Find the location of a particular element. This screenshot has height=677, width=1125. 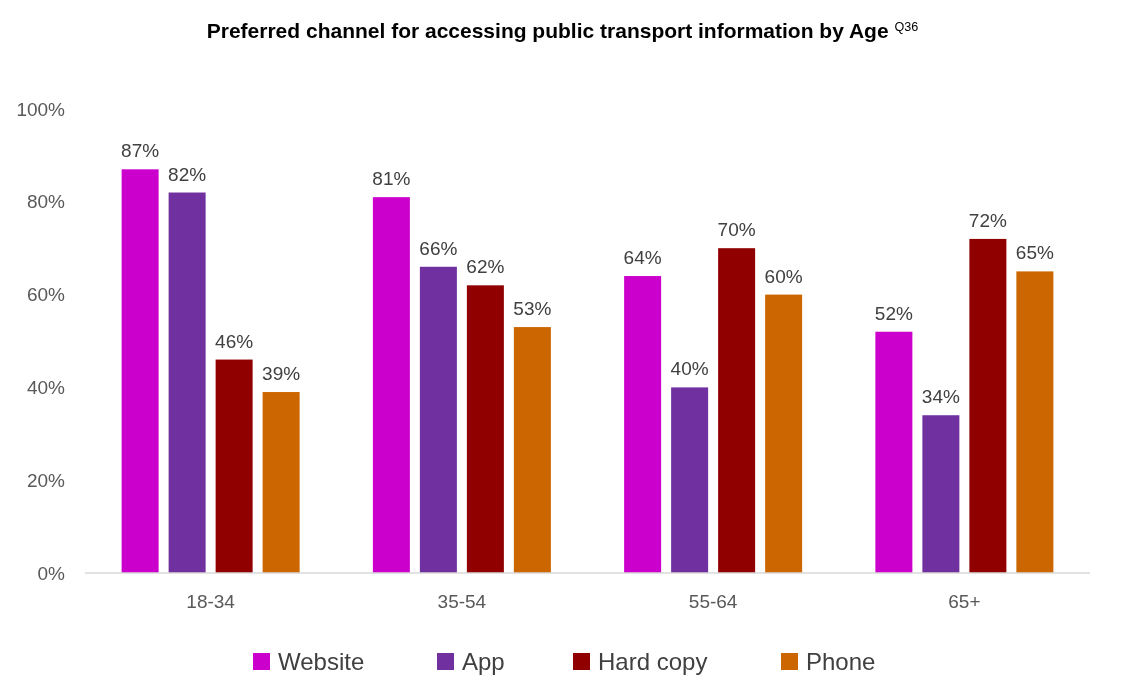

x-tick-label: 65+ is located at coordinates (964, 601).